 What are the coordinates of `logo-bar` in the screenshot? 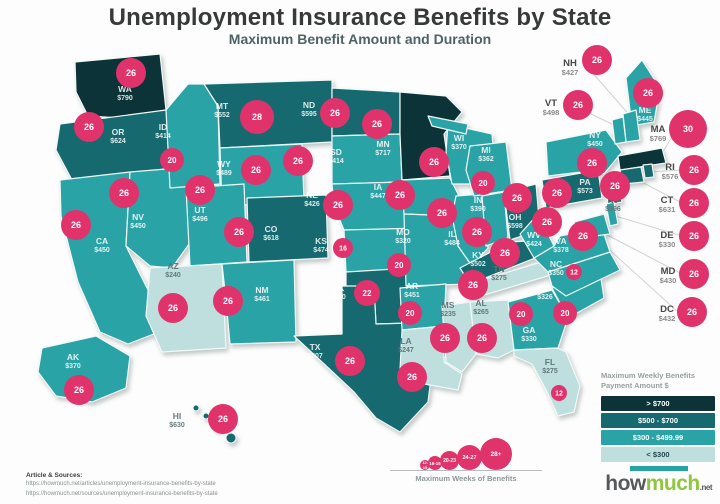 It's located at (658, 468).